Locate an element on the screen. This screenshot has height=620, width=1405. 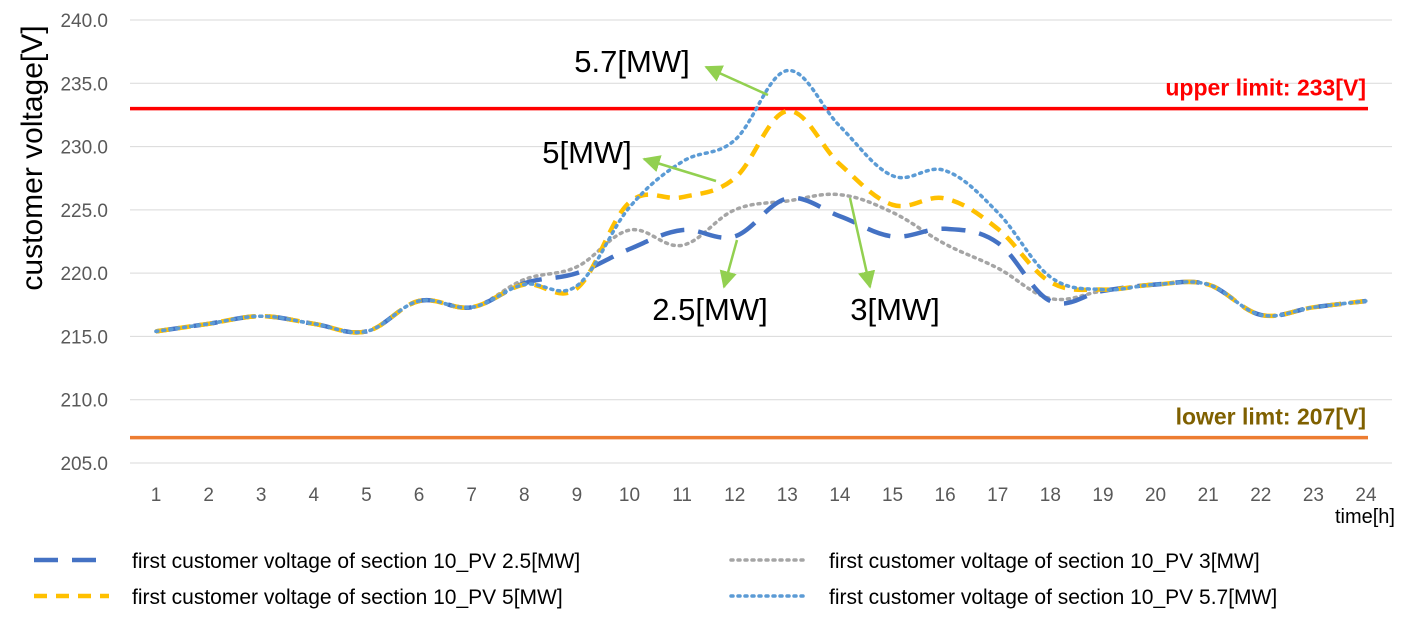
x-tick-label: 13 is located at coordinates (787, 495).